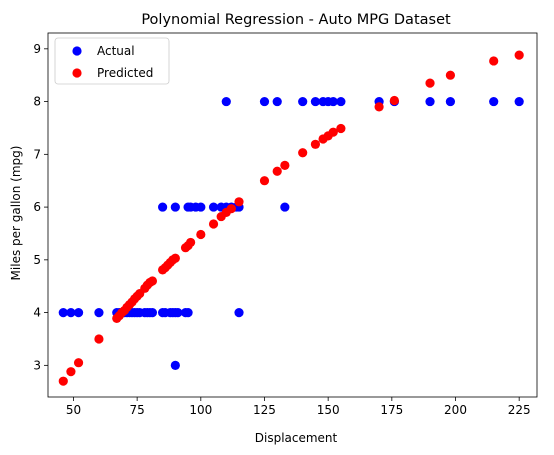 The height and width of the screenshot is (455, 554). What do you see at coordinates (296, 20) in the screenshot?
I see `chart-title: Polynomial Regression - Auto MPG Dataset` at bounding box center [296, 20].